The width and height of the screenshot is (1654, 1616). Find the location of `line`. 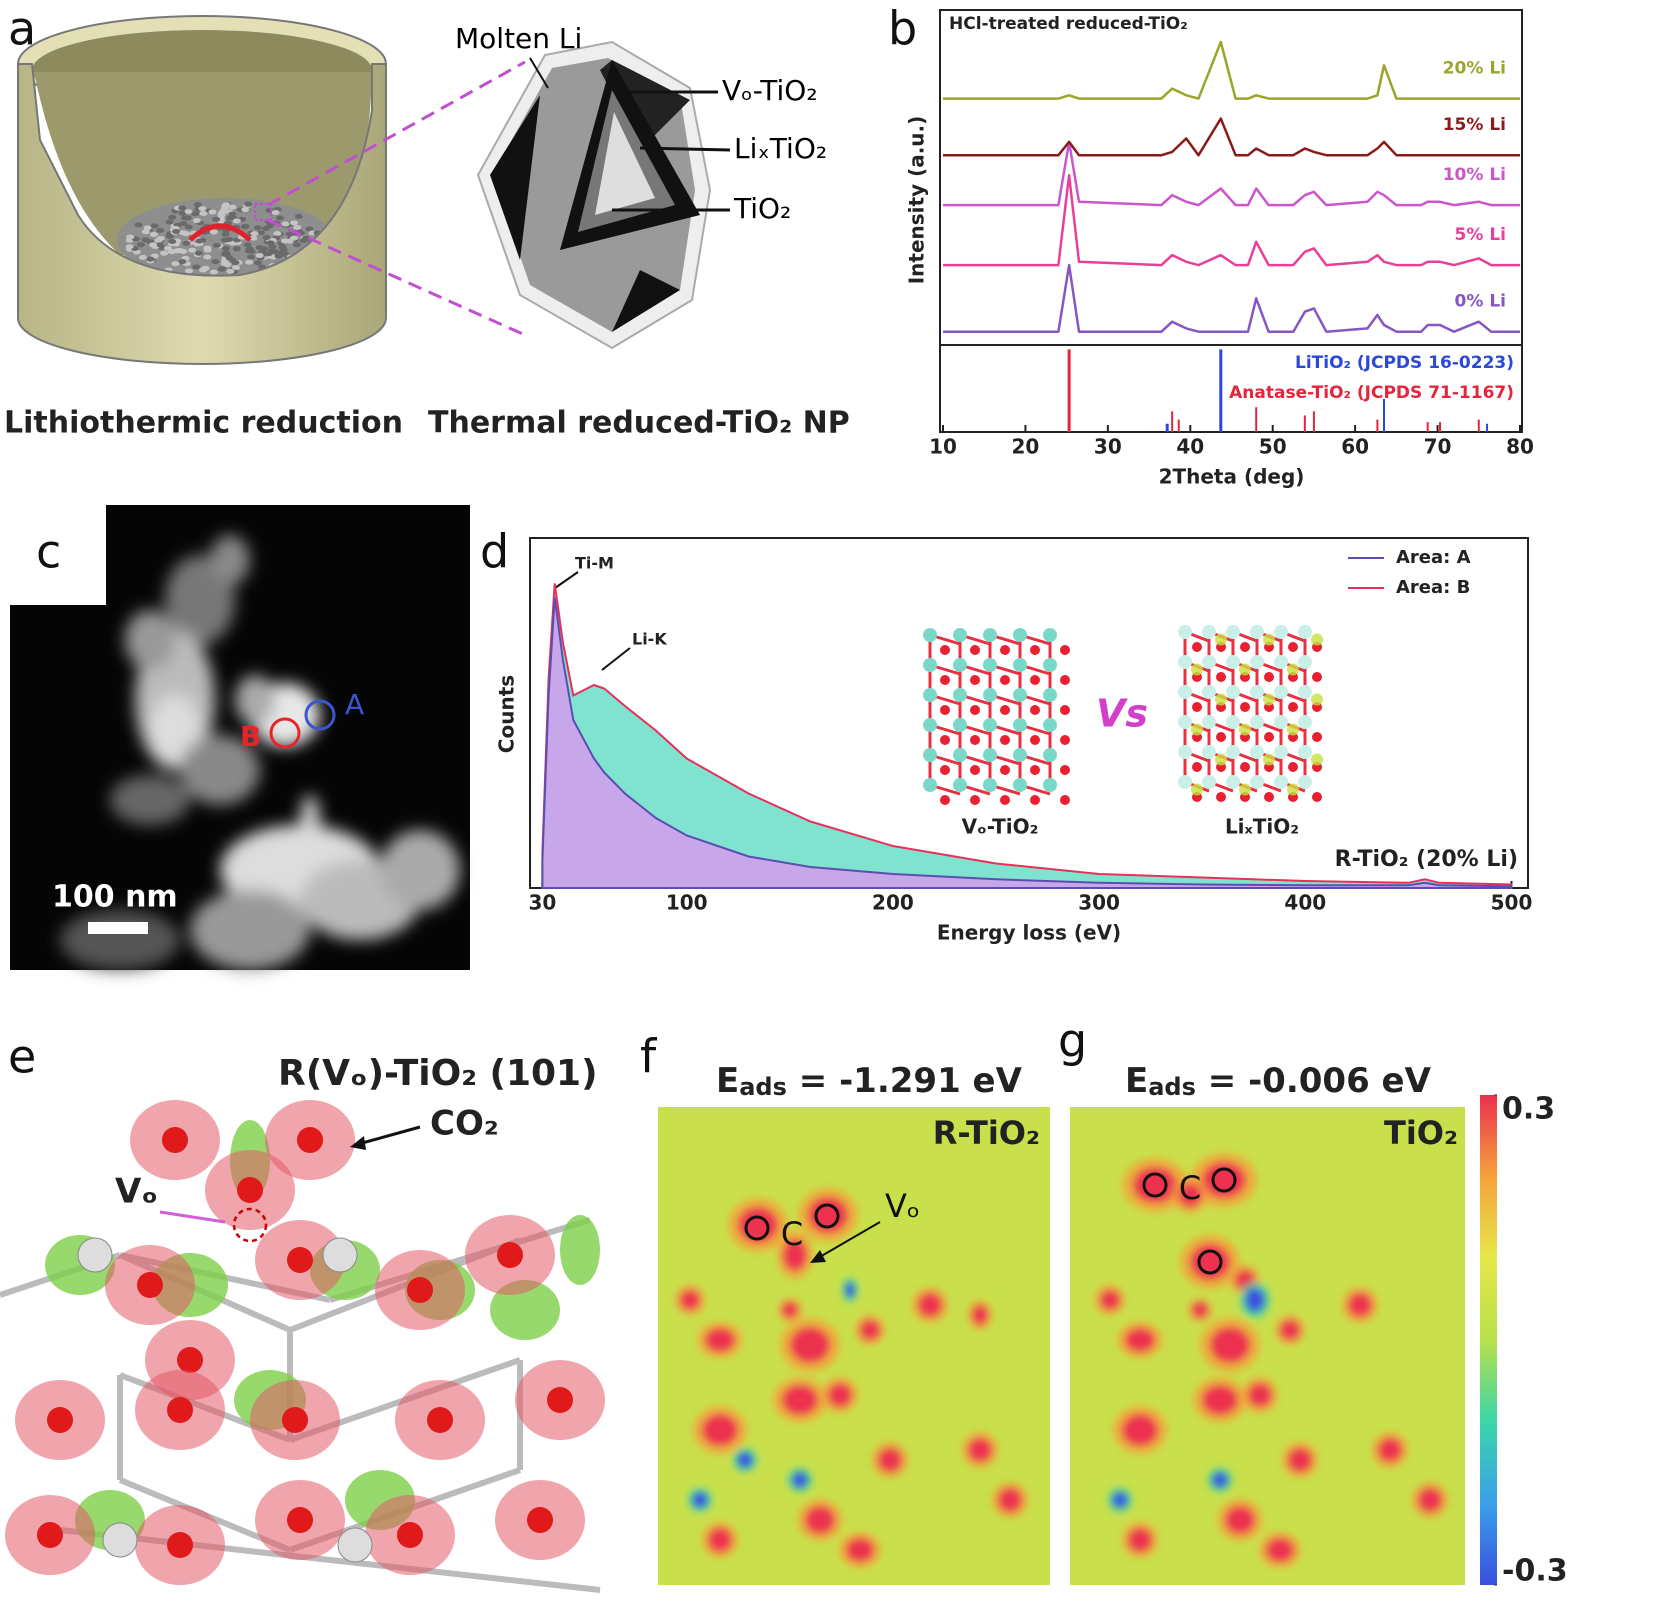

line is located at coordinates (1231, 173).